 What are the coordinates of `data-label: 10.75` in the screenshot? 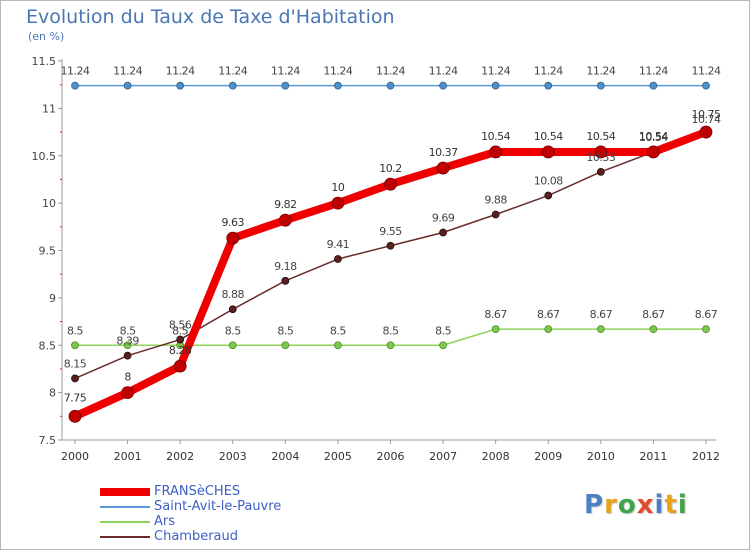 It's located at (706, 114).